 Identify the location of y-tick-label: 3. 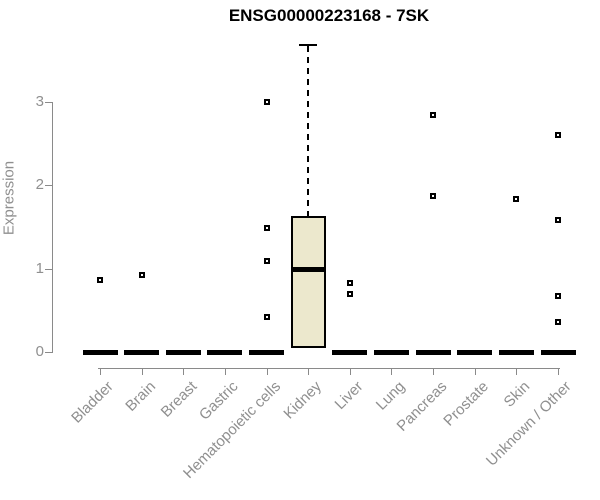
(39, 101).